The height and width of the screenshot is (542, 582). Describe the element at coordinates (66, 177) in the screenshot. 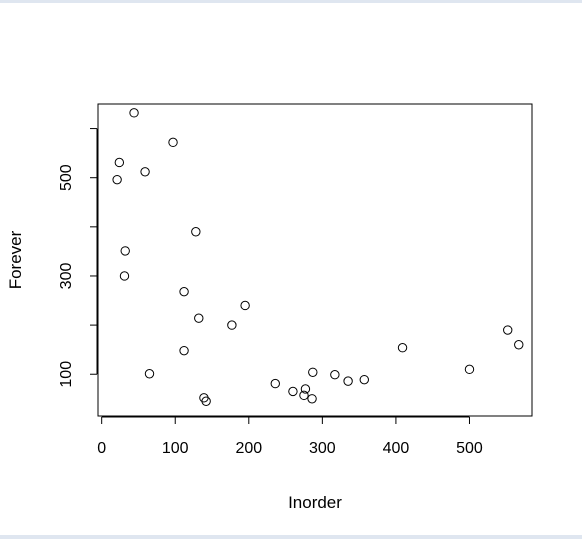

I see `y-tick-label: 500` at that location.